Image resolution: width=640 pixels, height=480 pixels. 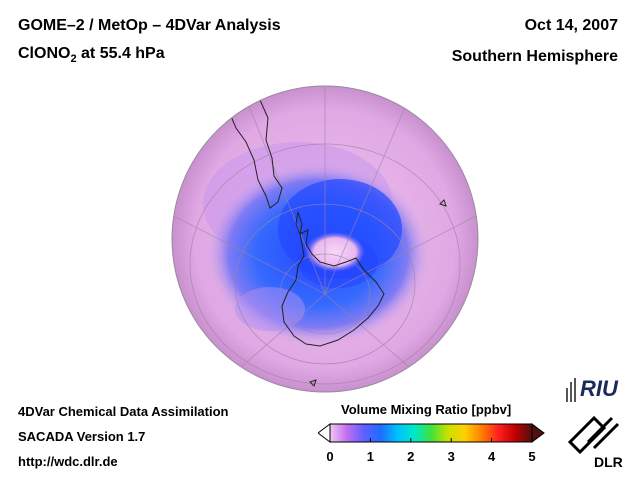 What do you see at coordinates (608, 462) in the screenshot?
I see `dlr-logo-text: DLR` at bounding box center [608, 462].